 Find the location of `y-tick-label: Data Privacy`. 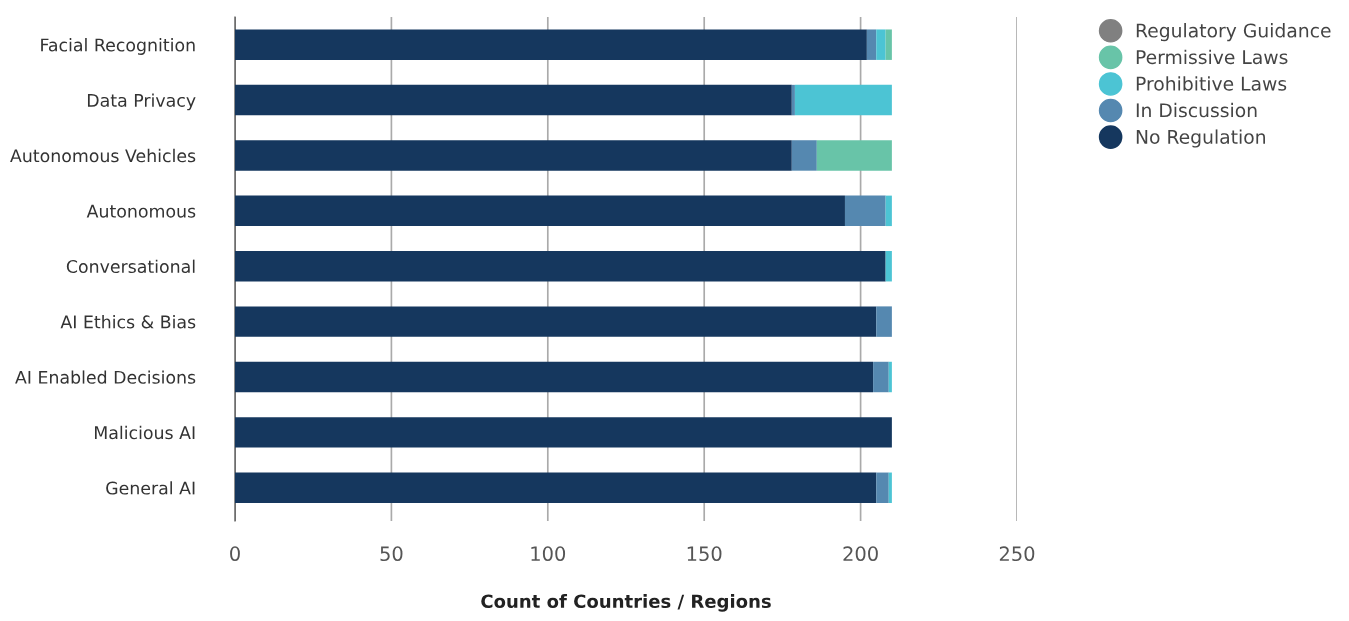

y-tick-label: Data Privacy is located at coordinates (141, 102).